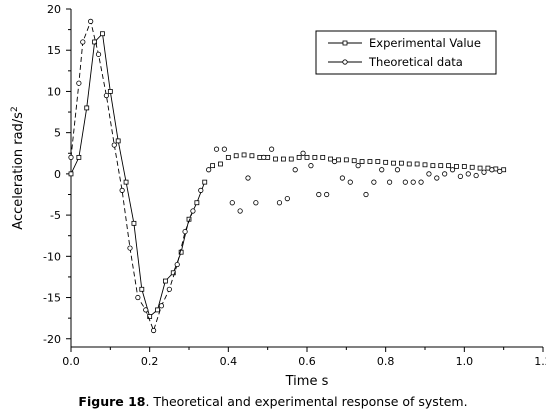  Describe the element at coordinates (57, 133) in the screenshot. I see `y-tick-label: 5` at that location.